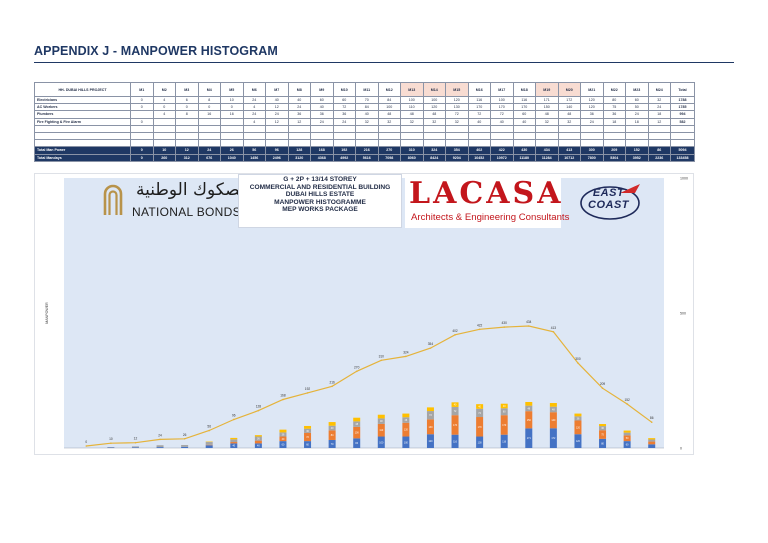 This screenshot has width=768, height=543. I want to click on table-cell: 171, so click(547, 100).